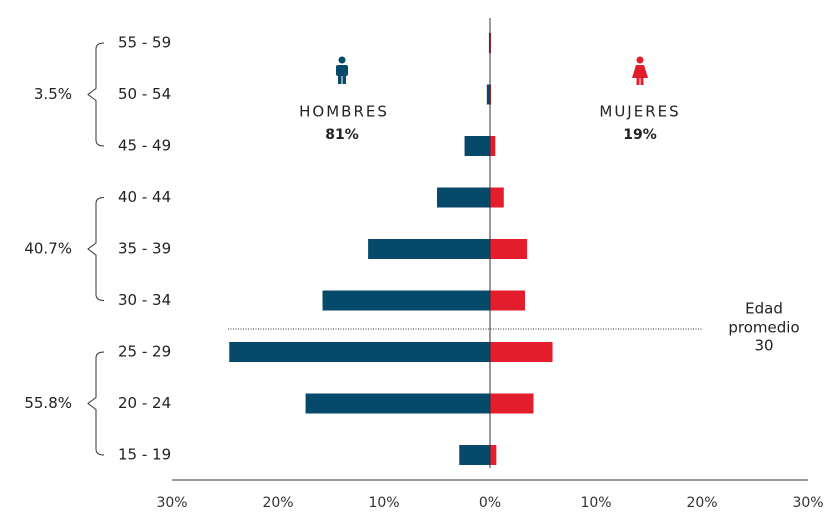 The height and width of the screenshot is (512, 825). What do you see at coordinates (640, 70) in the screenshot?
I see `female-icon` at bounding box center [640, 70].